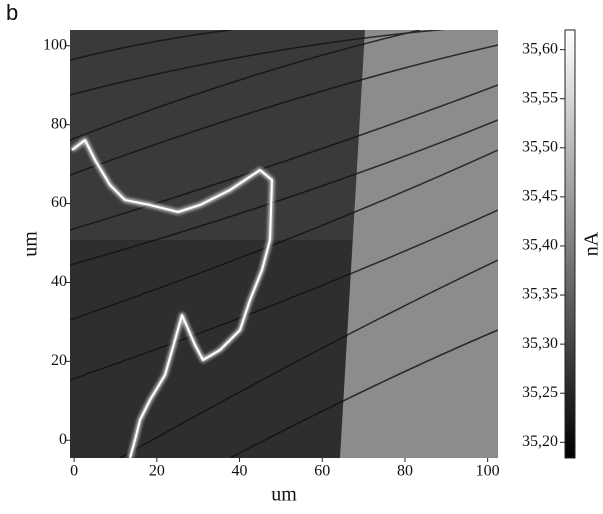  Describe the element at coordinates (570, 244) in the screenshot. I see `colorbar` at that location.